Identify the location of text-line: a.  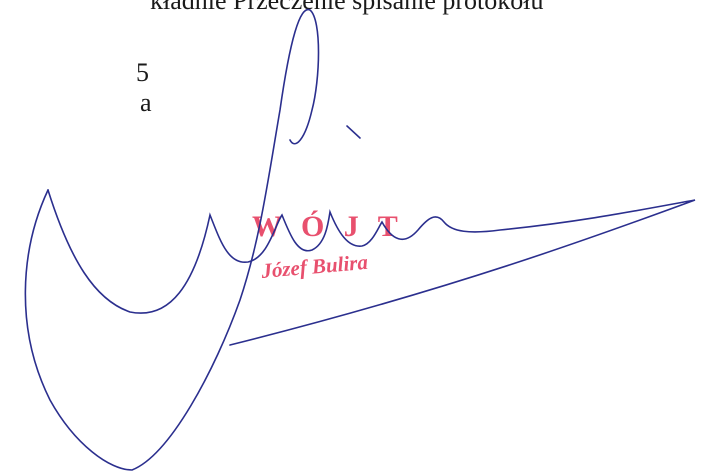
(146, 102).